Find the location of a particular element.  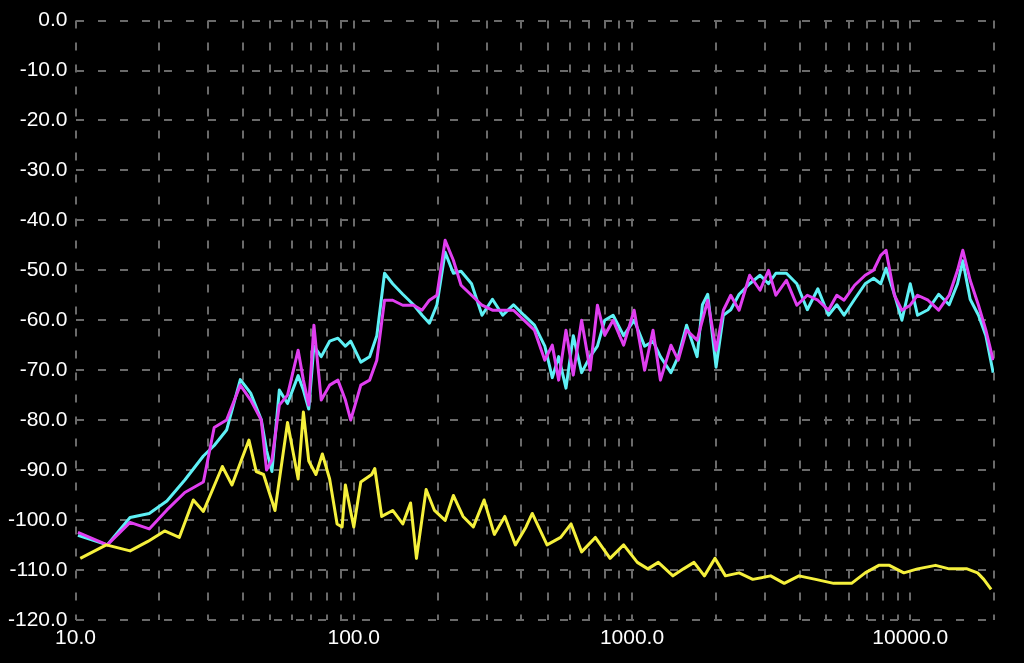

y-tick-label: -20.0 is located at coordinates (43, 119).